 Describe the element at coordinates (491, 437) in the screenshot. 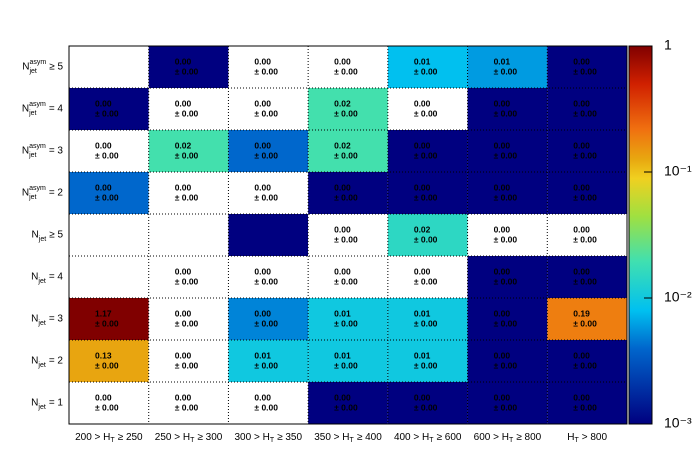

I see `x-label-main: 600 > H` at that location.